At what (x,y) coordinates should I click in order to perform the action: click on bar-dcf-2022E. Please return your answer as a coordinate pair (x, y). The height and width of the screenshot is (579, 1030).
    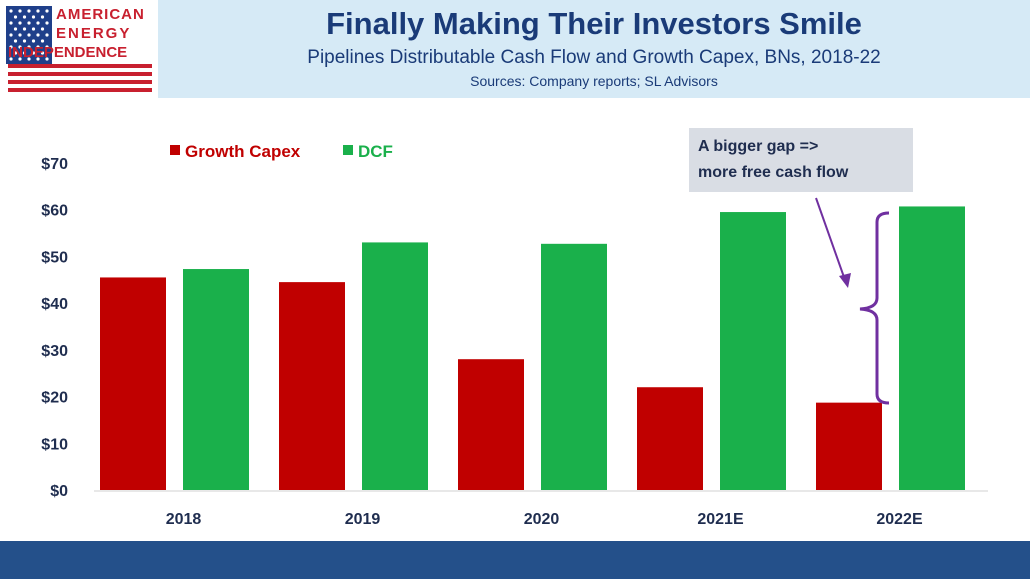
    Looking at the image, I should click on (932, 348).